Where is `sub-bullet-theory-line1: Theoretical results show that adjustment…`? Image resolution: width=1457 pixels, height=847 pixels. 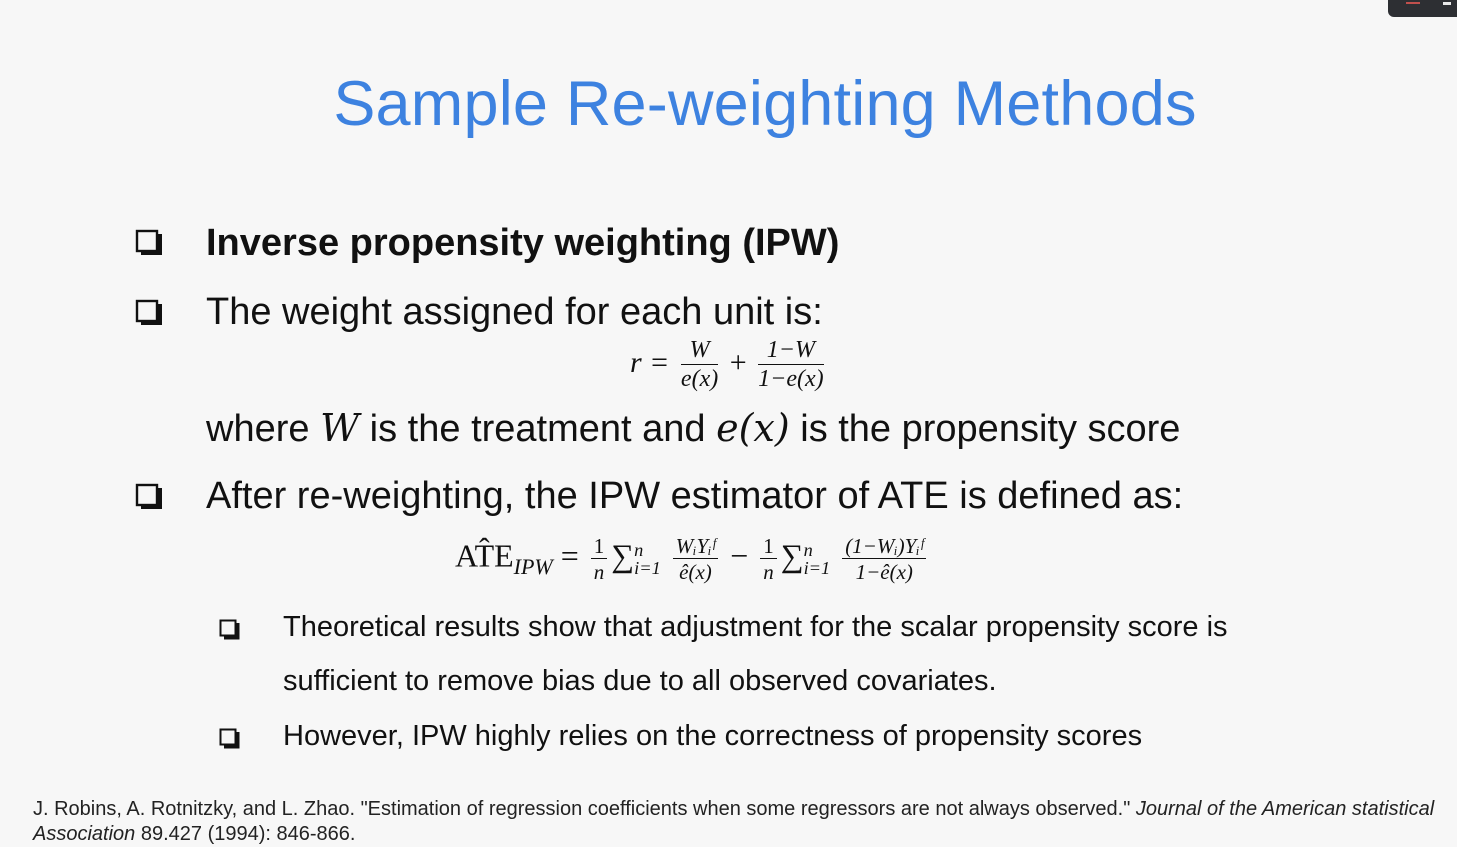
sub-bullet-theory-line1: Theoretical results show that adjustment… is located at coordinates (755, 627).